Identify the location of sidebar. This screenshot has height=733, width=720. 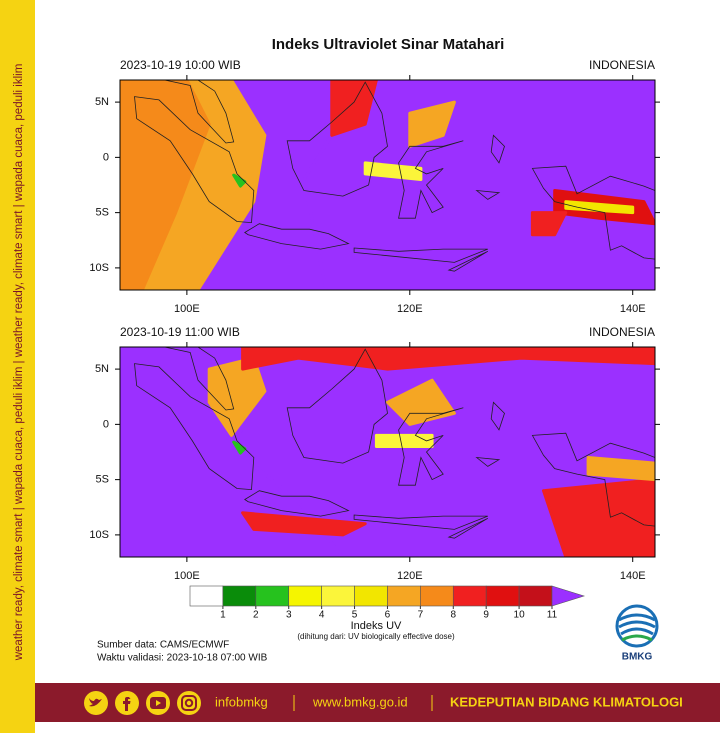
(17, 366).